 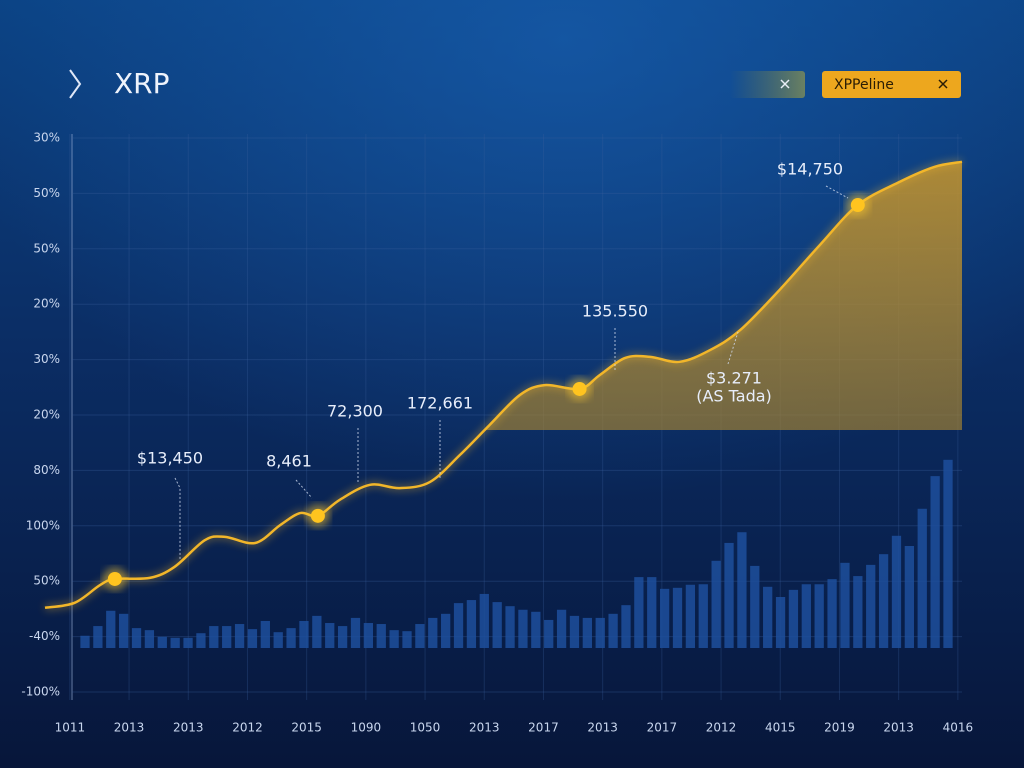 I want to click on x-tick-label: 1090, so click(x=366, y=728).